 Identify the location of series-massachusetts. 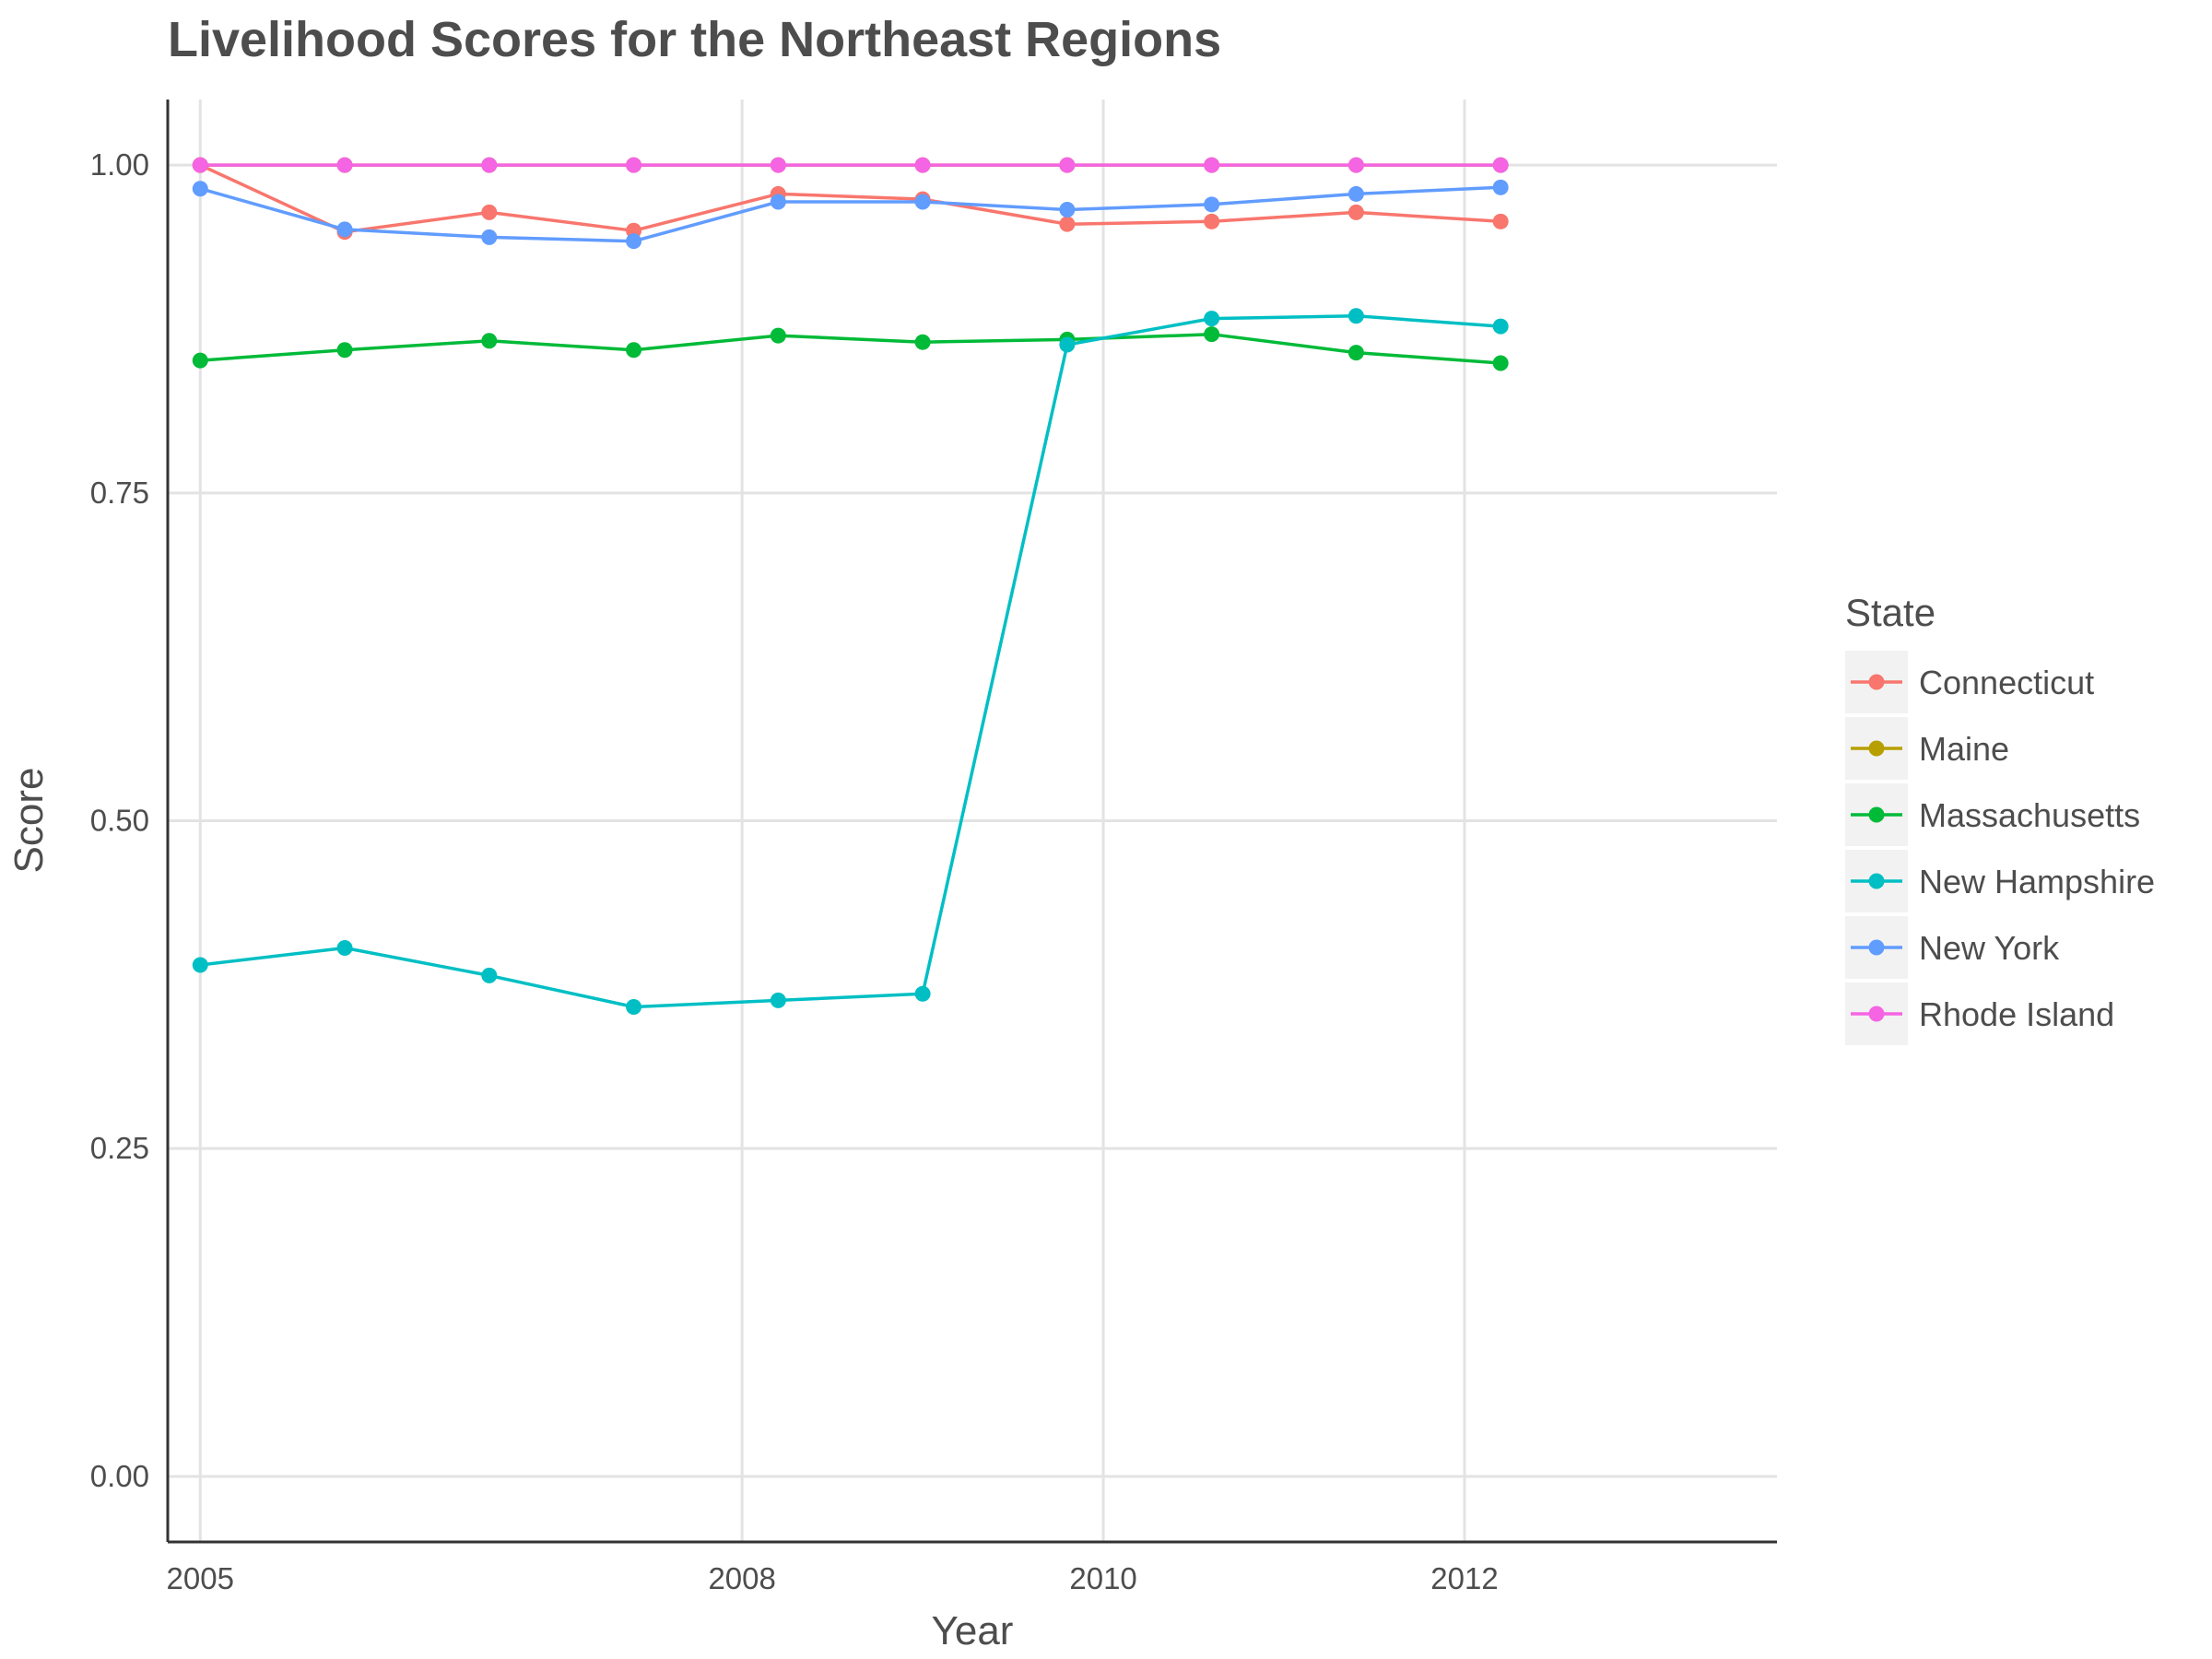
(850, 348).